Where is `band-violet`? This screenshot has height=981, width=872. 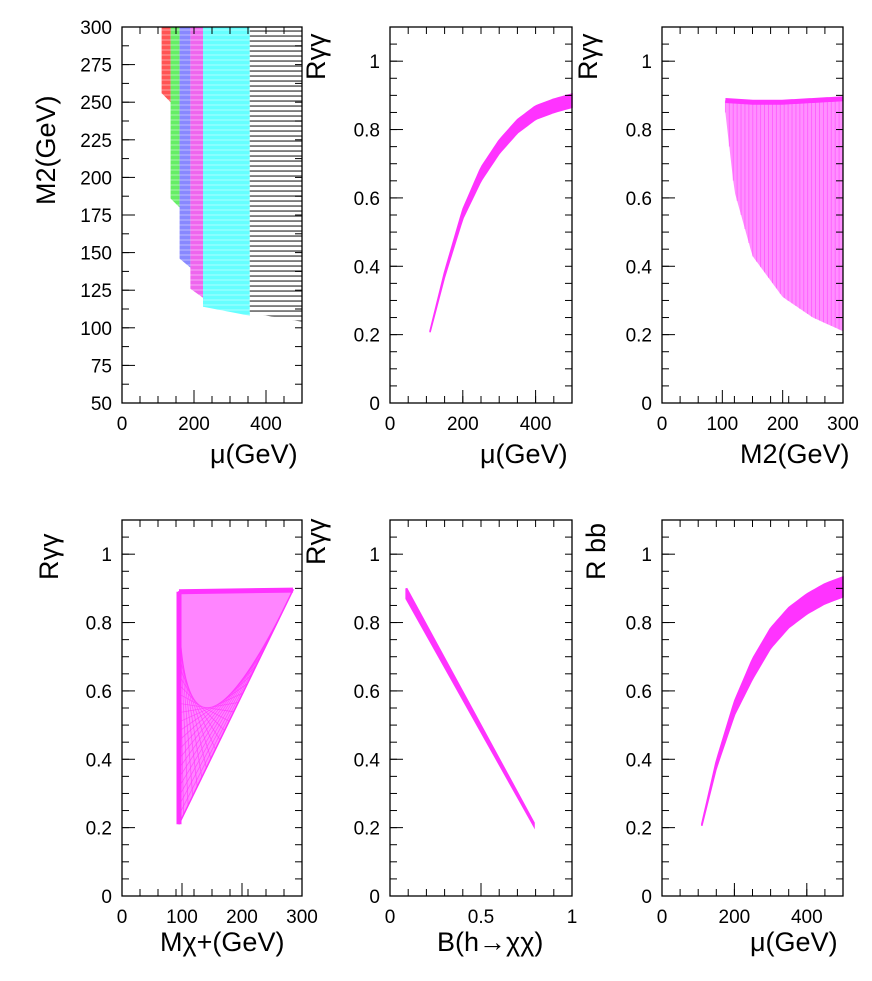 band-violet is located at coordinates (196, 162).